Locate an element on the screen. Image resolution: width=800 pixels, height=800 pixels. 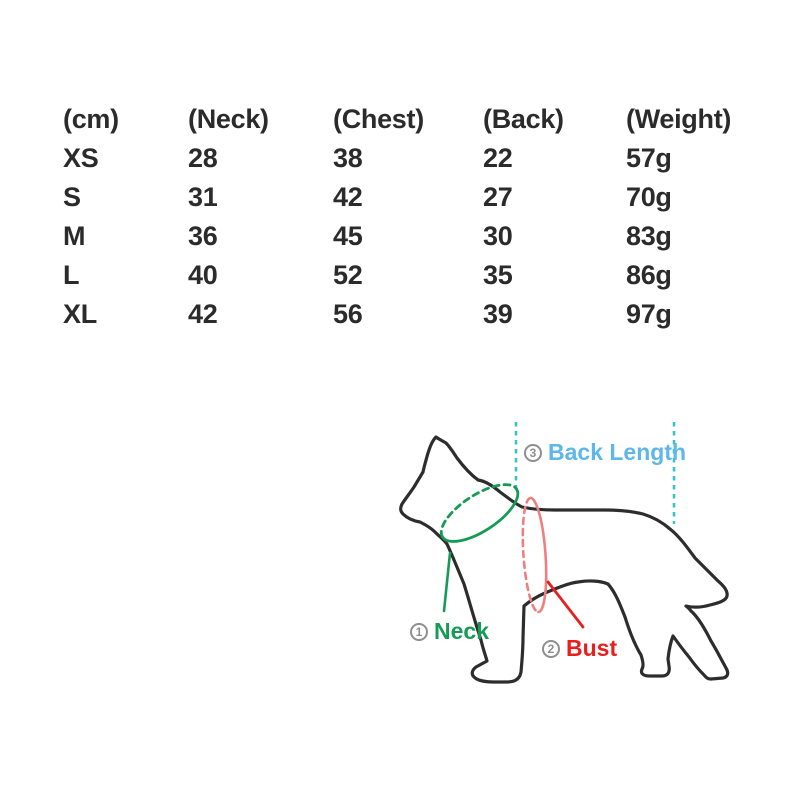
neck-value: 42 is located at coordinates (203, 314).